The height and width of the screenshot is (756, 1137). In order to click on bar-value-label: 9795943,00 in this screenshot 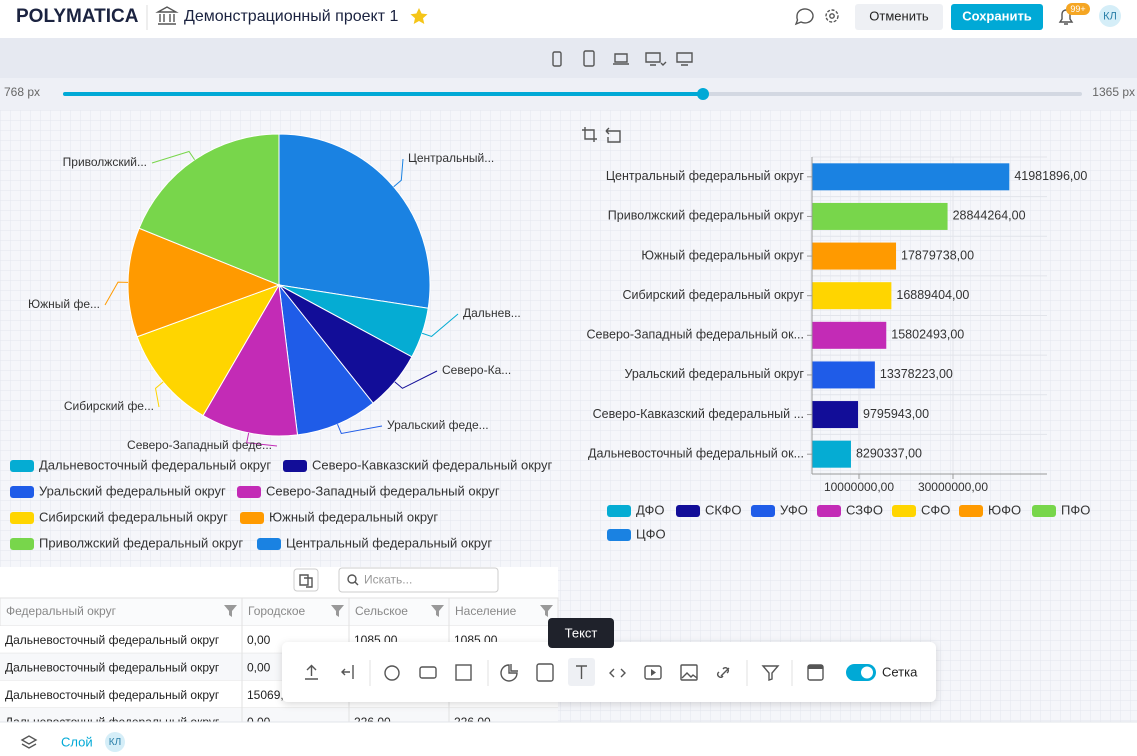, I will do `click(896, 414)`.